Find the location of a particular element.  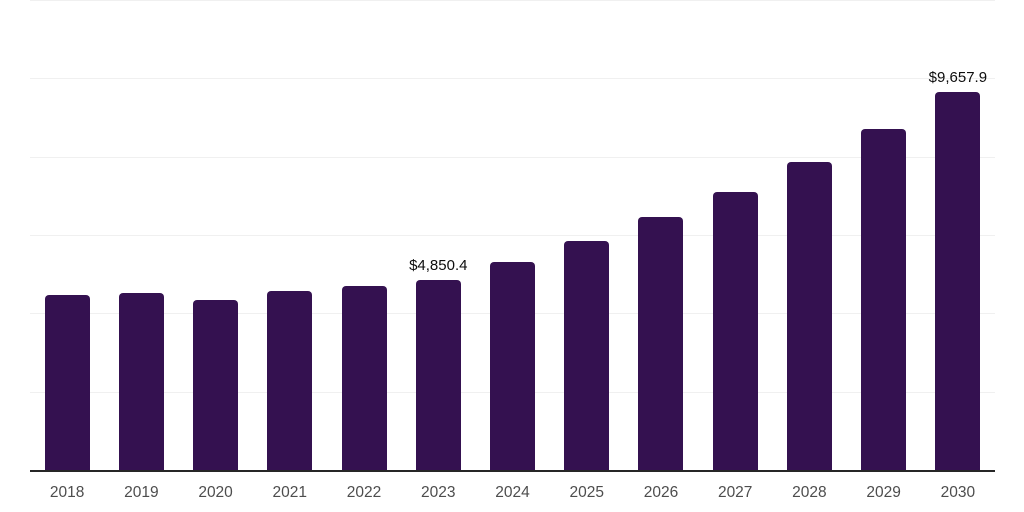

x-axis-label: 2024 is located at coordinates (512, 492).